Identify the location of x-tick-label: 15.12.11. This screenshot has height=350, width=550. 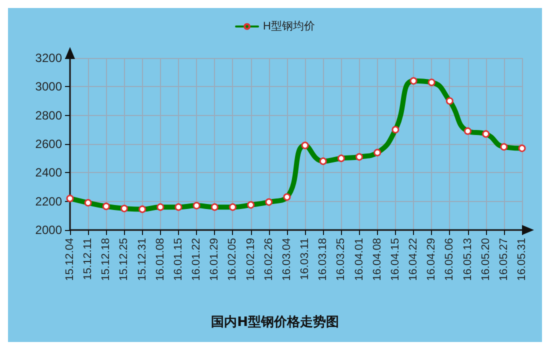
(88, 259).